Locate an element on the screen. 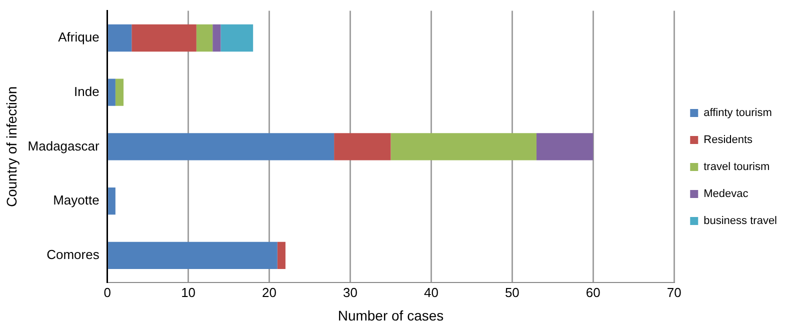 The width and height of the screenshot is (797, 329). legend-label: Medevac is located at coordinates (726, 194).